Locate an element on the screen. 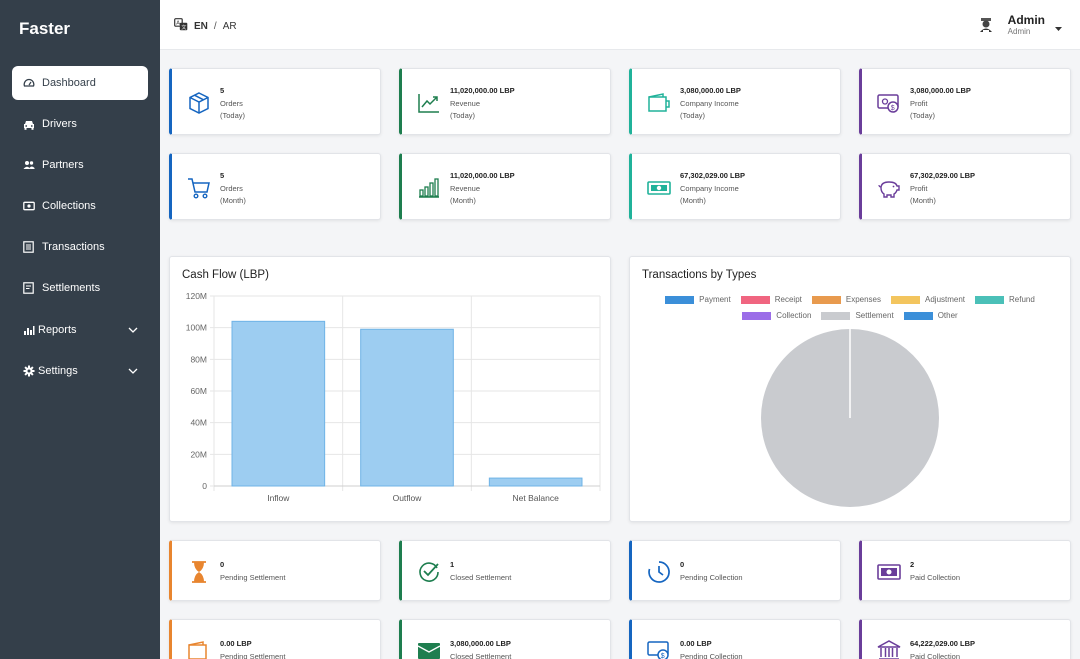 This screenshot has height=659, width=1080. pie-chart is located at coordinates (850, 418).